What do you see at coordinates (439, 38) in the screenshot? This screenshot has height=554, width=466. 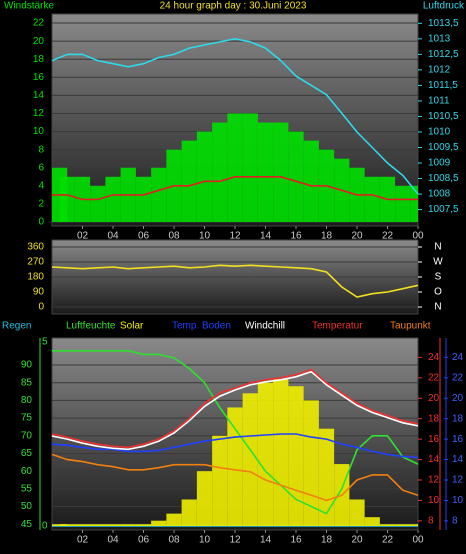 I see `y2-tick-label: 1013` at bounding box center [439, 38].